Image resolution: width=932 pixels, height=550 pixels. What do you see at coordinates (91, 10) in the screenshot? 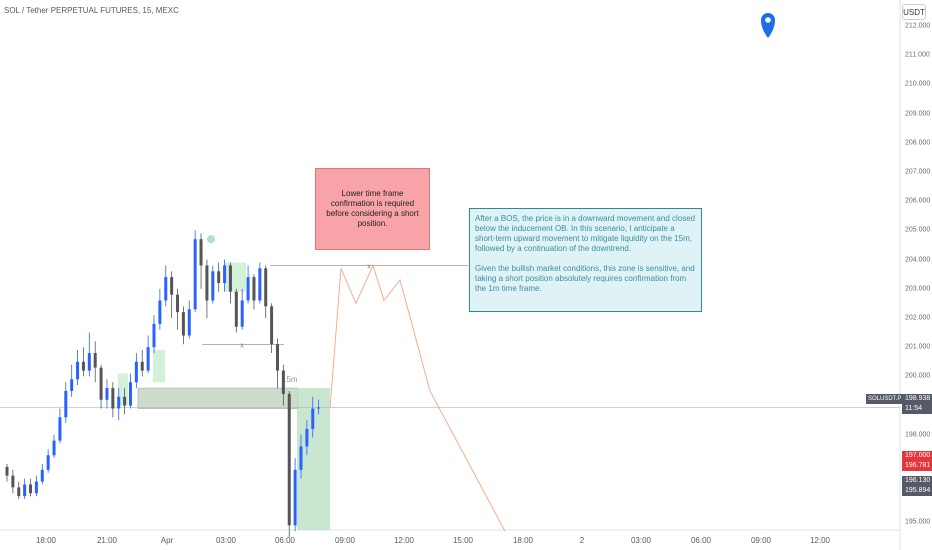
I see `symbol-title: SOL / Tether PERPETUAL FUTURES, 15, MEXC` at bounding box center [91, 10].